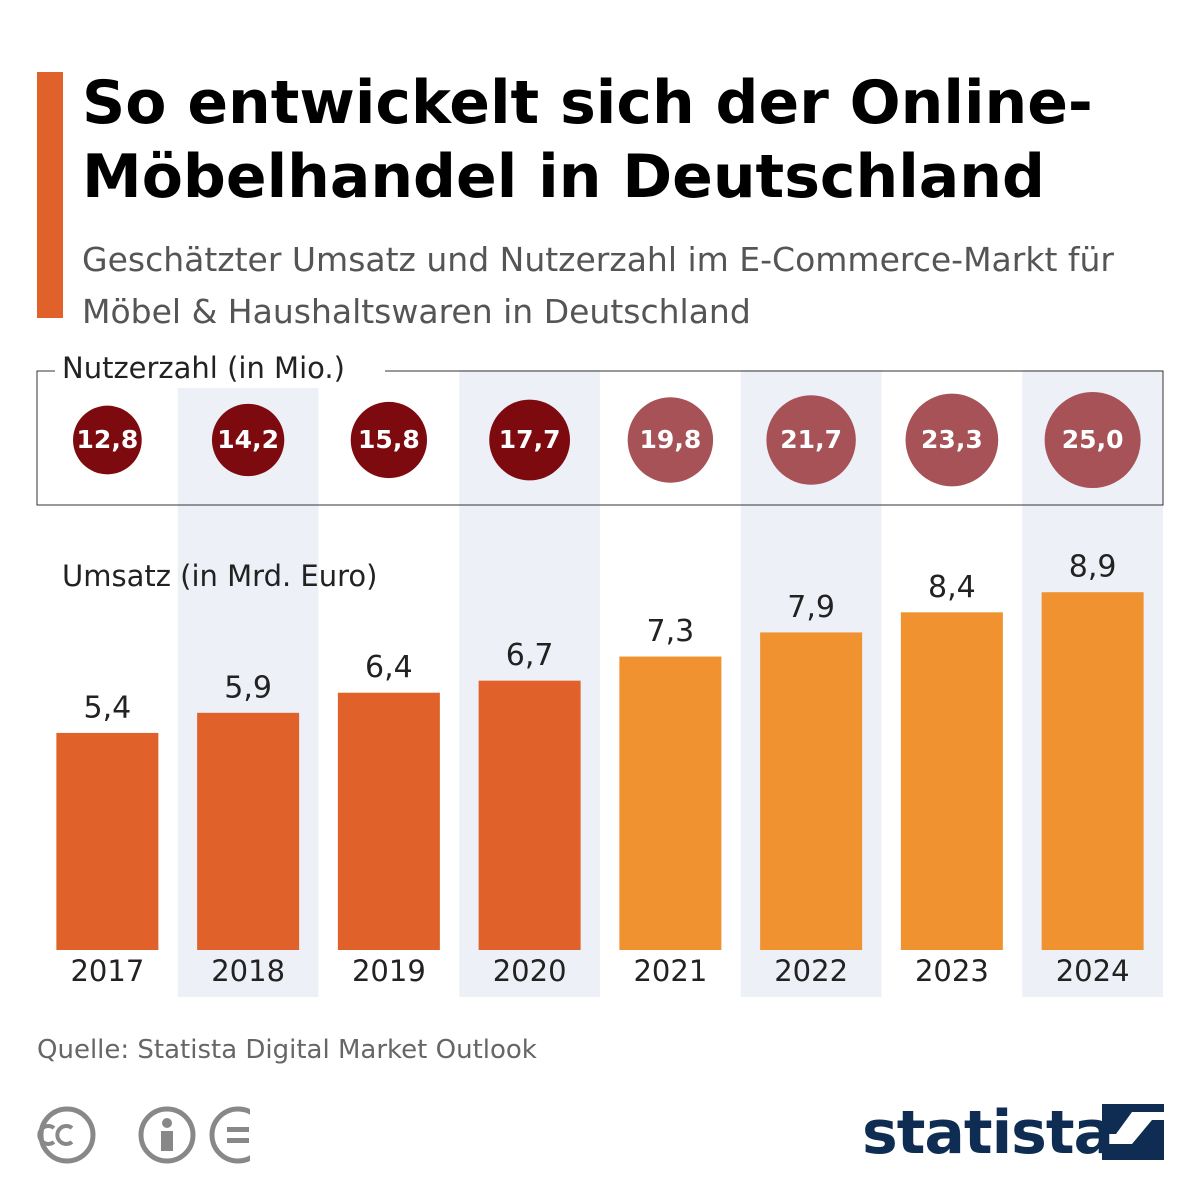 The width and height of the screenshot is (1200, 1200). Describe the element at coordinates (811, 971) in the screenshot. I see `x-tick-label: 2022` at that location.